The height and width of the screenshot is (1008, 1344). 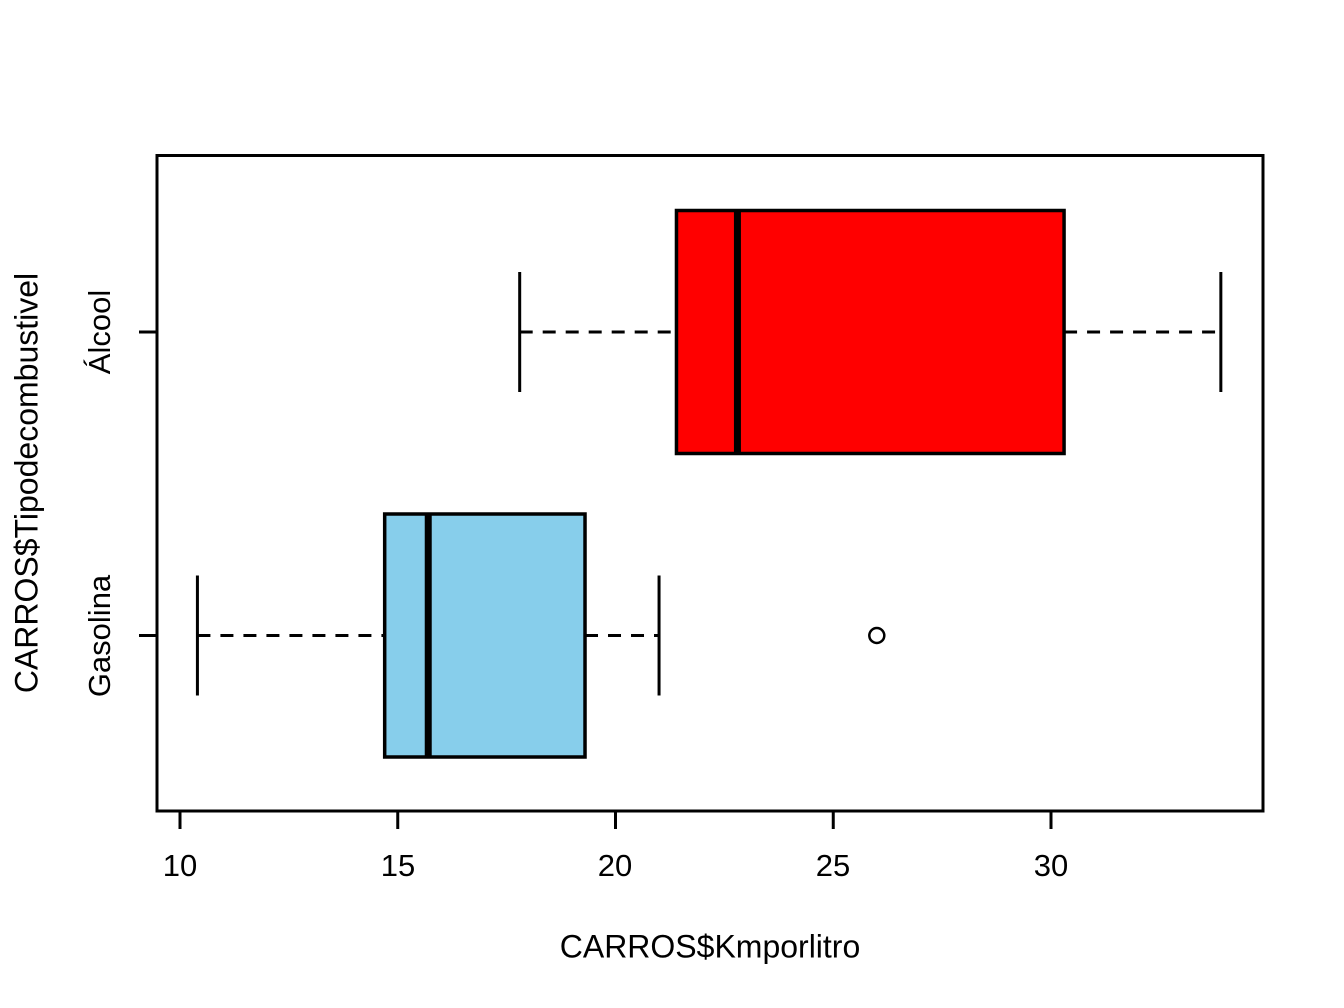 What do you see at coordinates (99, 636) in the screenshot?
I see `y-tick-label-gasolina: Gasolina` at bounding box center [99, 636].